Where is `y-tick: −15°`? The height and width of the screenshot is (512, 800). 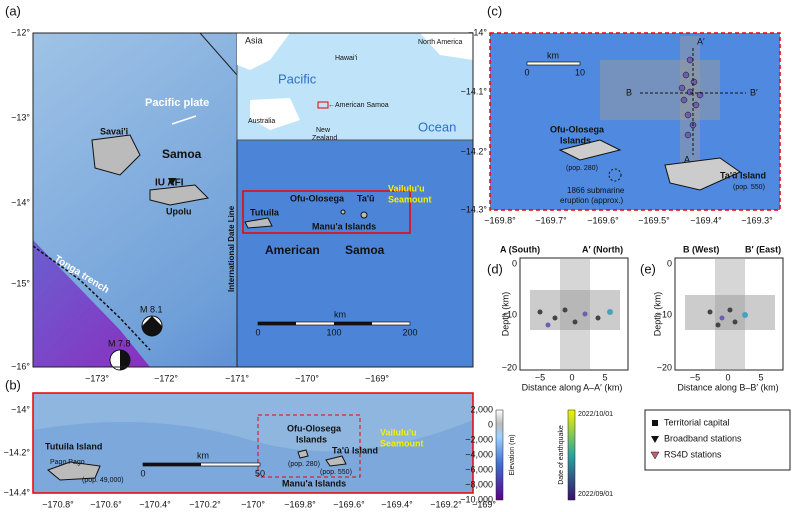
y-tick: −15° is located at coordinates (20, 283).